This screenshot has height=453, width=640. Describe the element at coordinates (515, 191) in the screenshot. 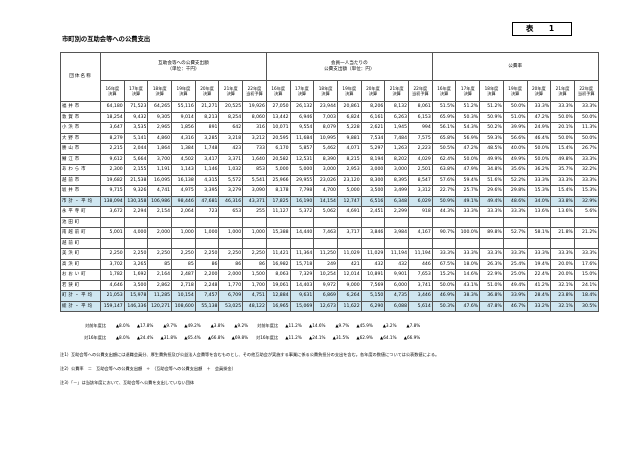

I see `value-cell: 29.8%` at that location.